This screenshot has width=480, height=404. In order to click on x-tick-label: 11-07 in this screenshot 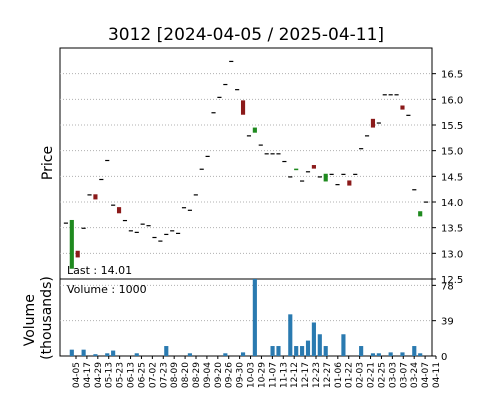, I will do `click(273, 375)`.